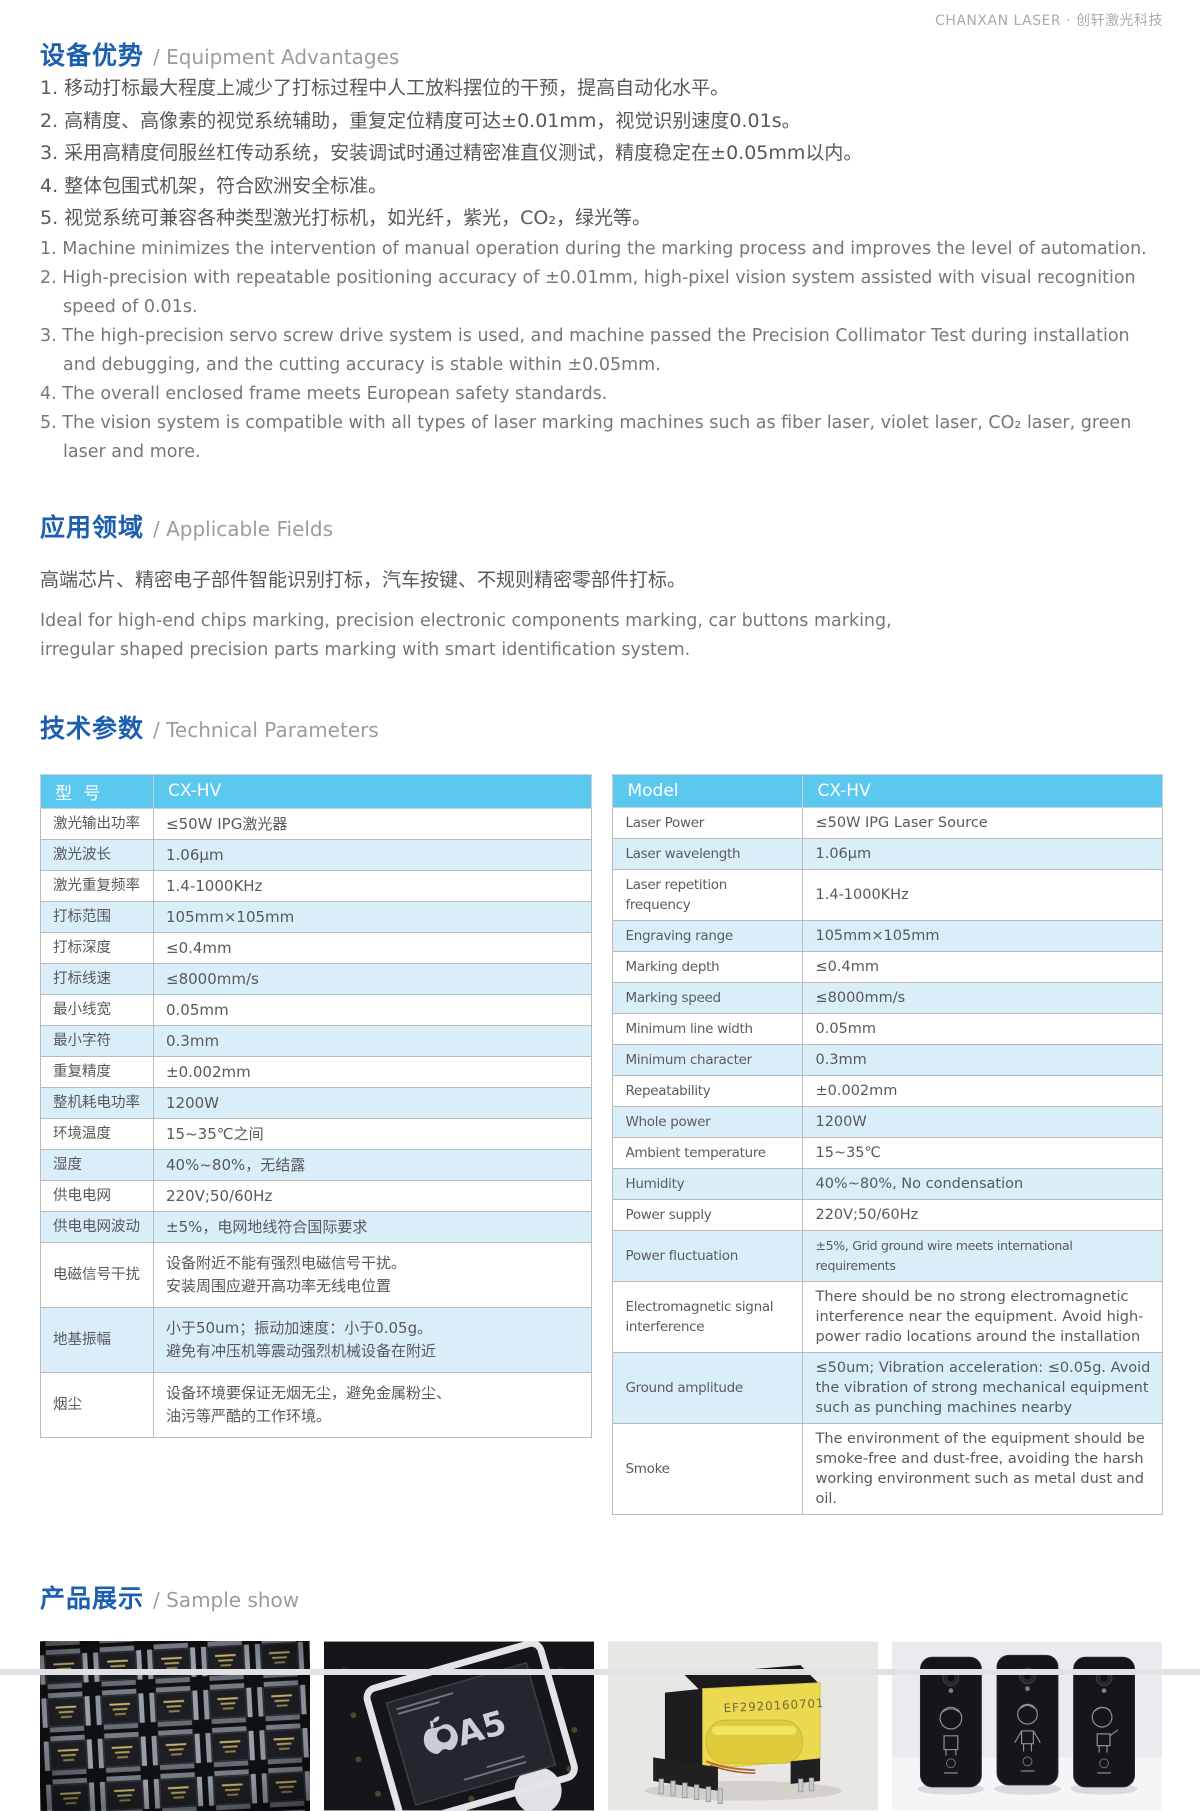 The width and height of the screenshot is (1200, 1811). Describe the element at coordinates (97, 916) in the screenshot. I see `param-label: 打标范围` at that location.